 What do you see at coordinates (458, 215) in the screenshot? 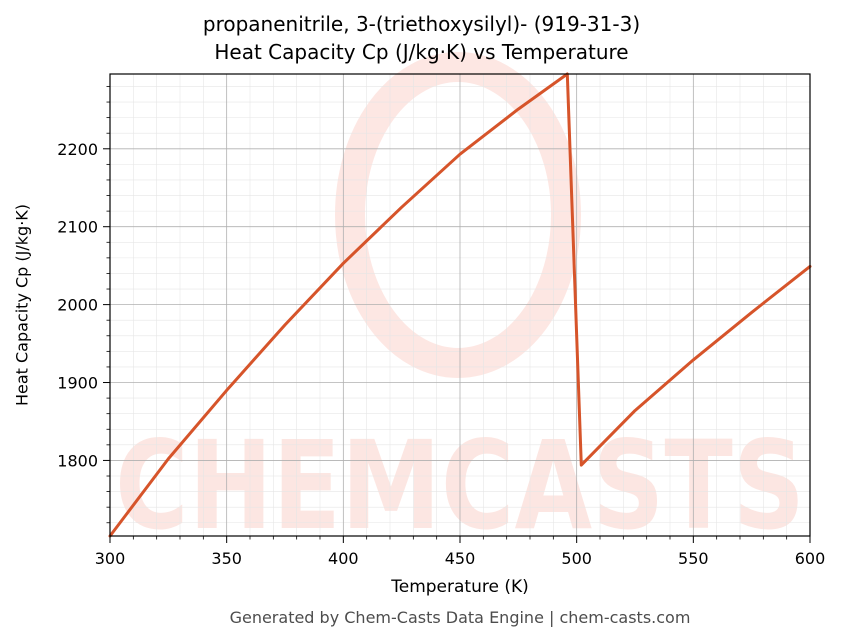
I see `watermark-ring` at bounding box center [458, 215].